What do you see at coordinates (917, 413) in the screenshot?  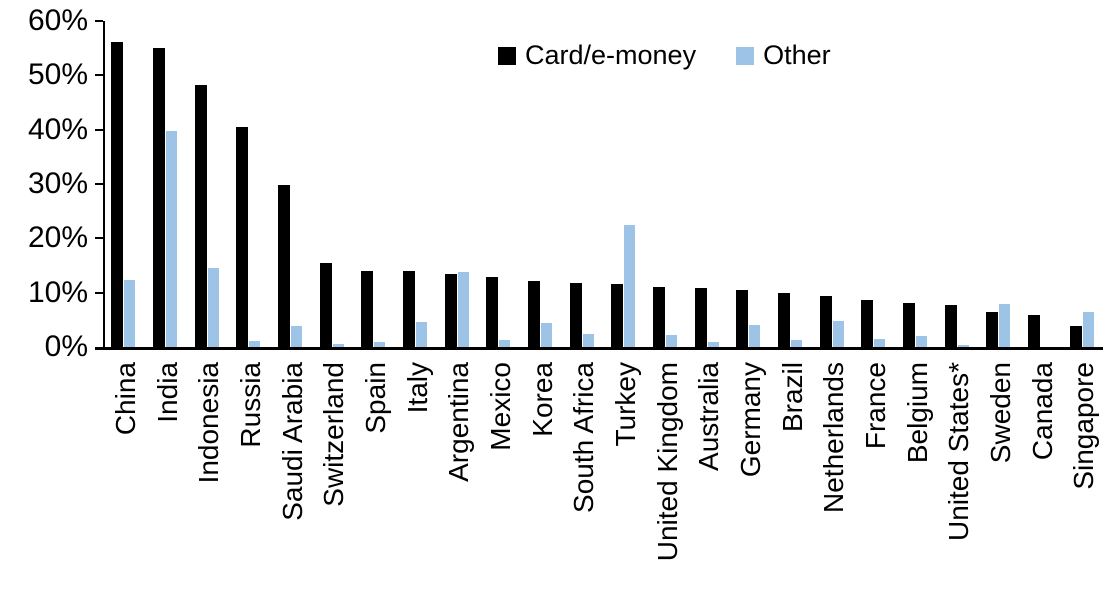 I see `x-axis-label: Belgium` at bounding box center [917, 413].